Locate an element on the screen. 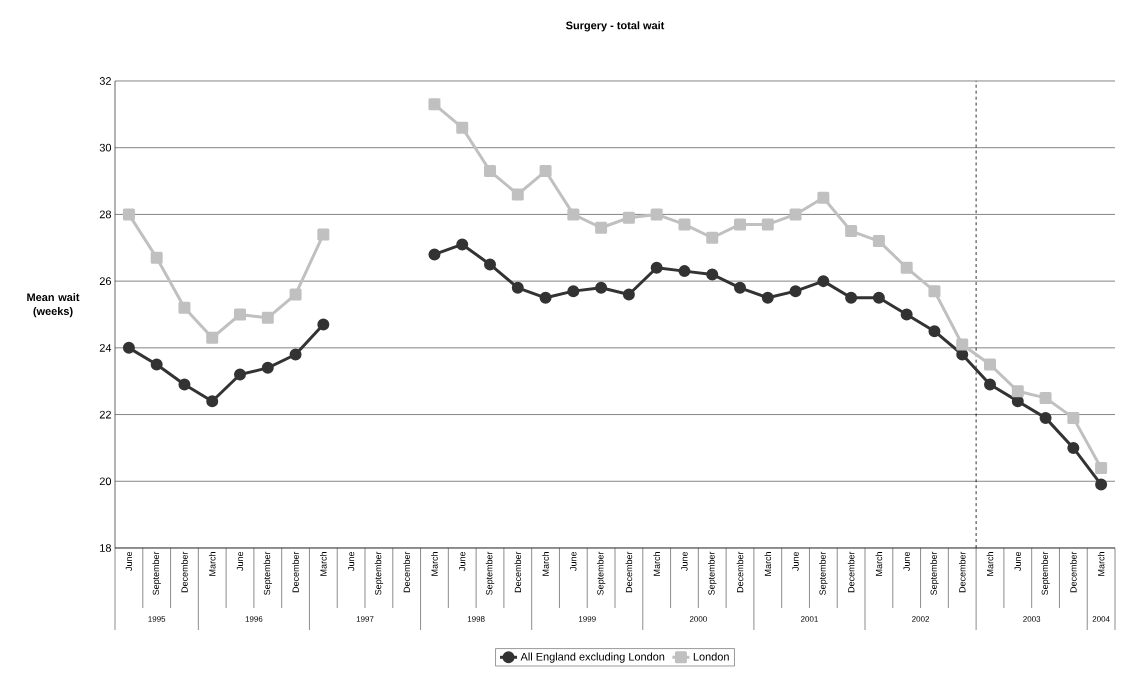 The height and width of the screenshot is (678, 1124). legend-label: London is located at coordinates (711, 656).